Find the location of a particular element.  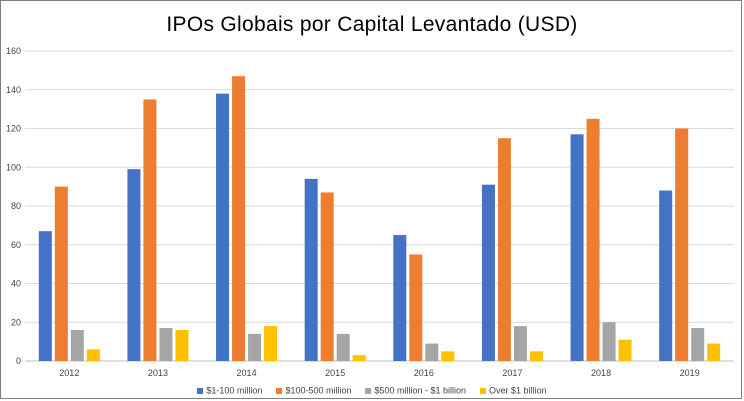

legend-label: Over $1 billion is located at coordinates (518, 390).